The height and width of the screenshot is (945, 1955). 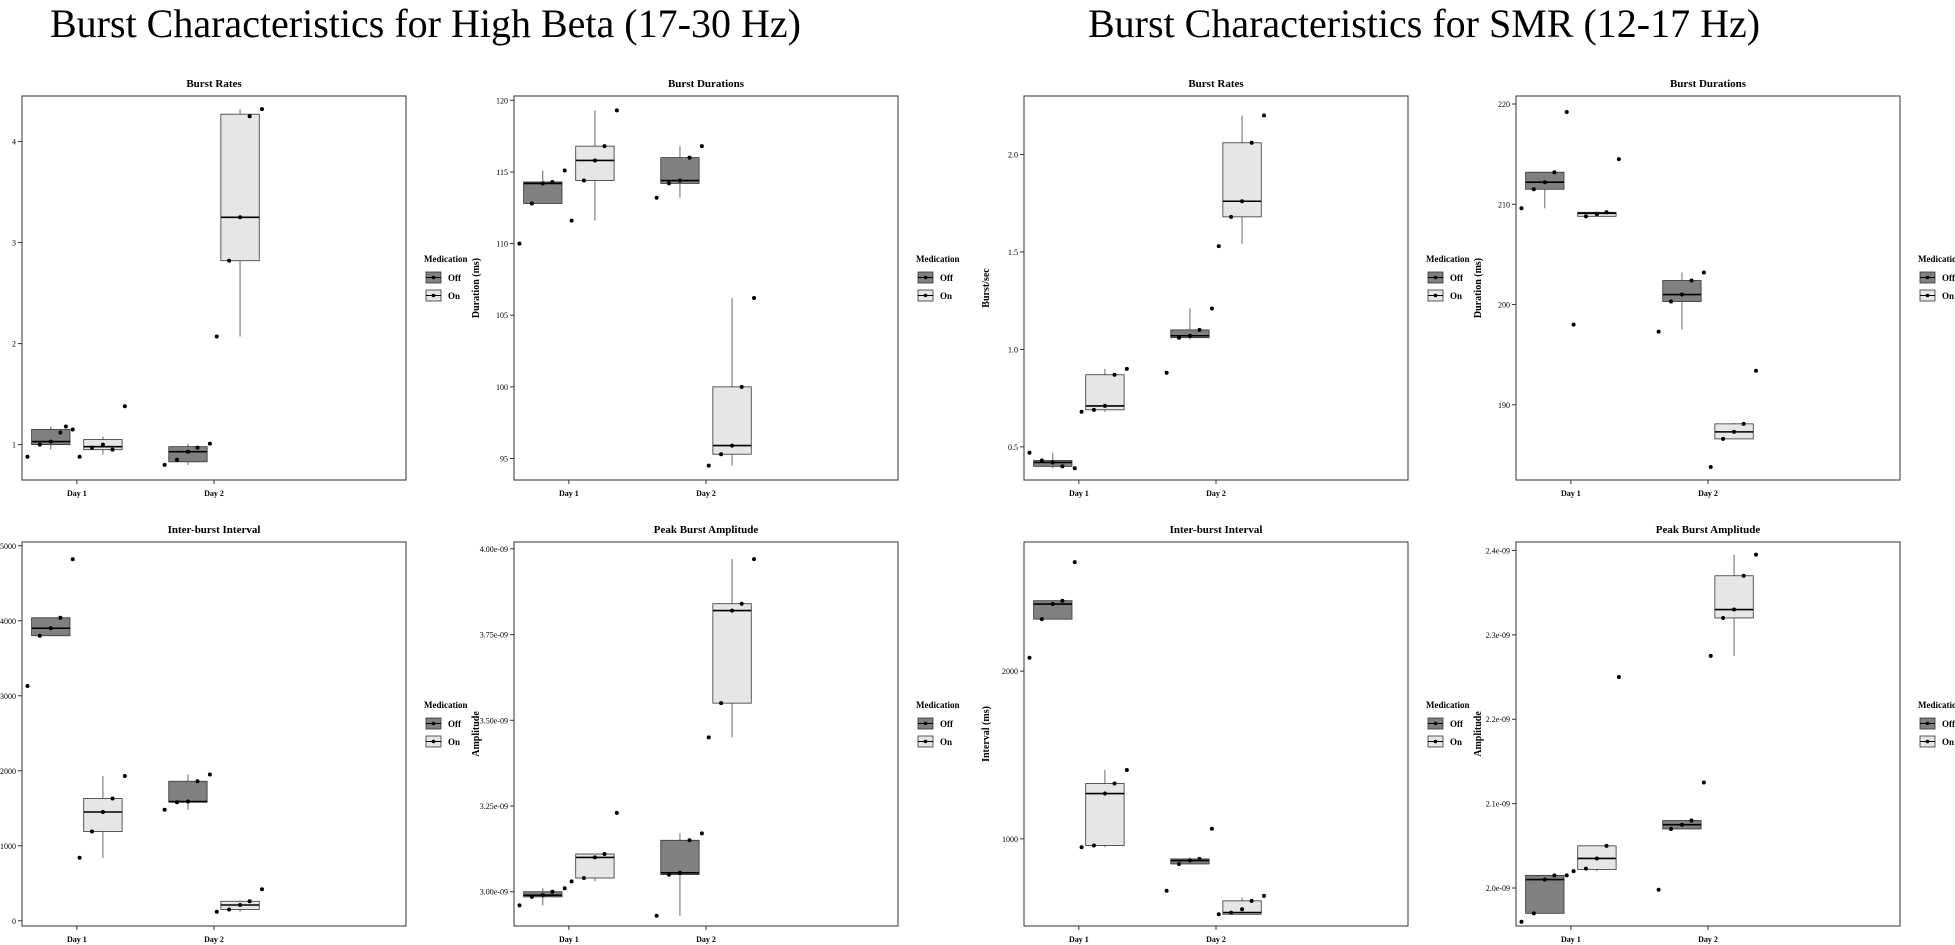 I want to click on legend-label-on: On, so click(x=946, y=742).